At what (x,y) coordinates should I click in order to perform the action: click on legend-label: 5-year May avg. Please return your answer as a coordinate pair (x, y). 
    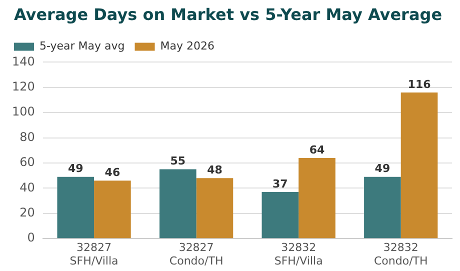
    Looking at the image, I should click on (82, 46).